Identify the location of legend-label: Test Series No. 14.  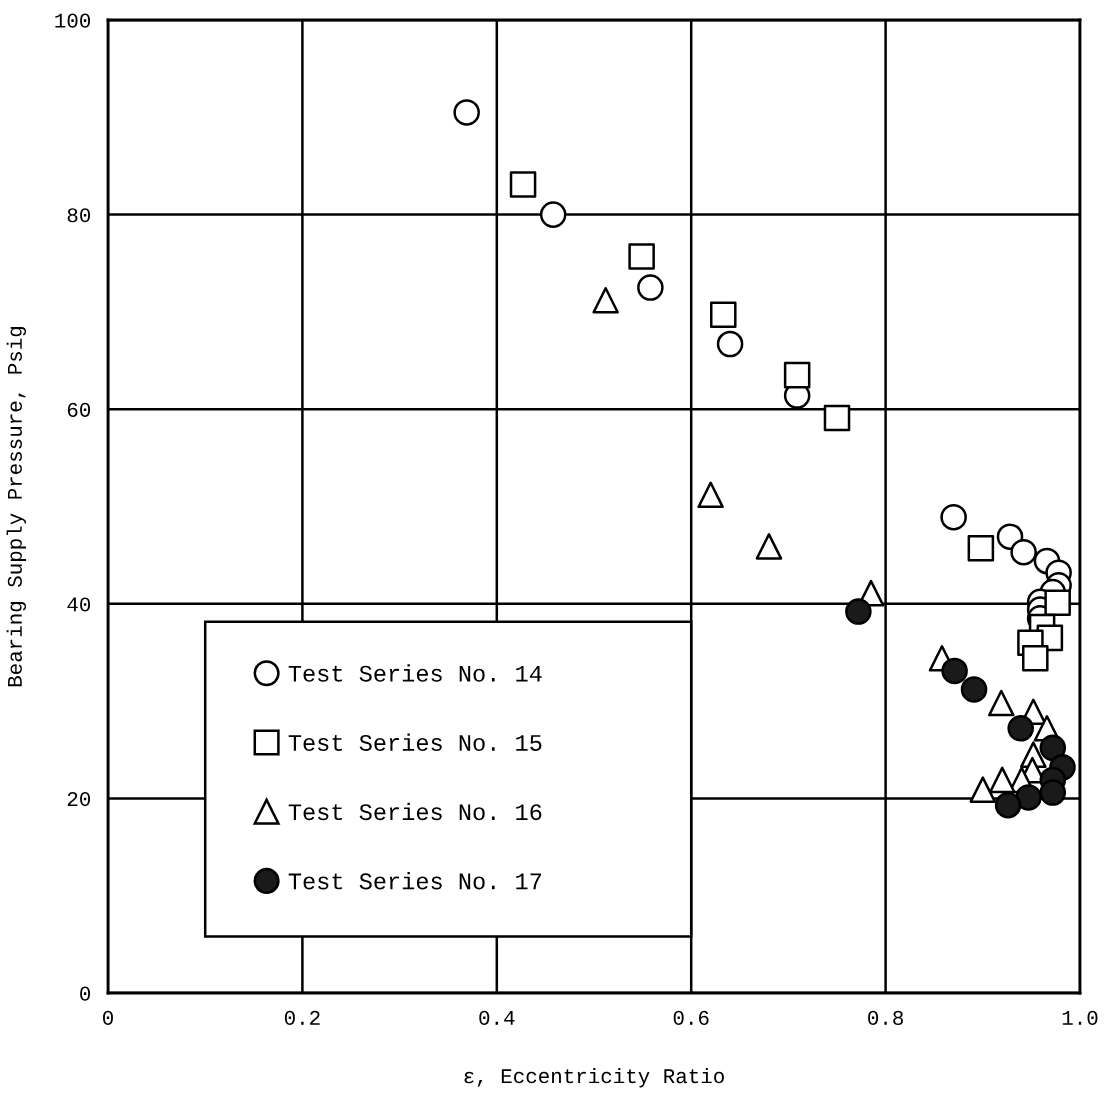
(415, 673).